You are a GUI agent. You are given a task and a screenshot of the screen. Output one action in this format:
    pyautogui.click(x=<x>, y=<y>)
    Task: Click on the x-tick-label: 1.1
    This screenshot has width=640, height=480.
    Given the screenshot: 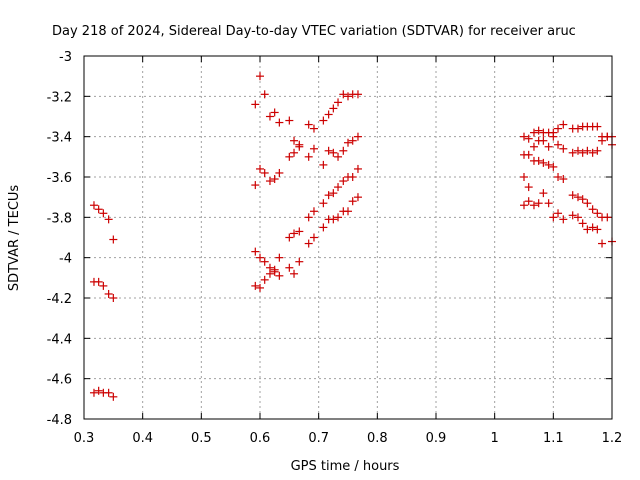 What is the action you would take?
    pyautogui.click(x=553, y=438)
    